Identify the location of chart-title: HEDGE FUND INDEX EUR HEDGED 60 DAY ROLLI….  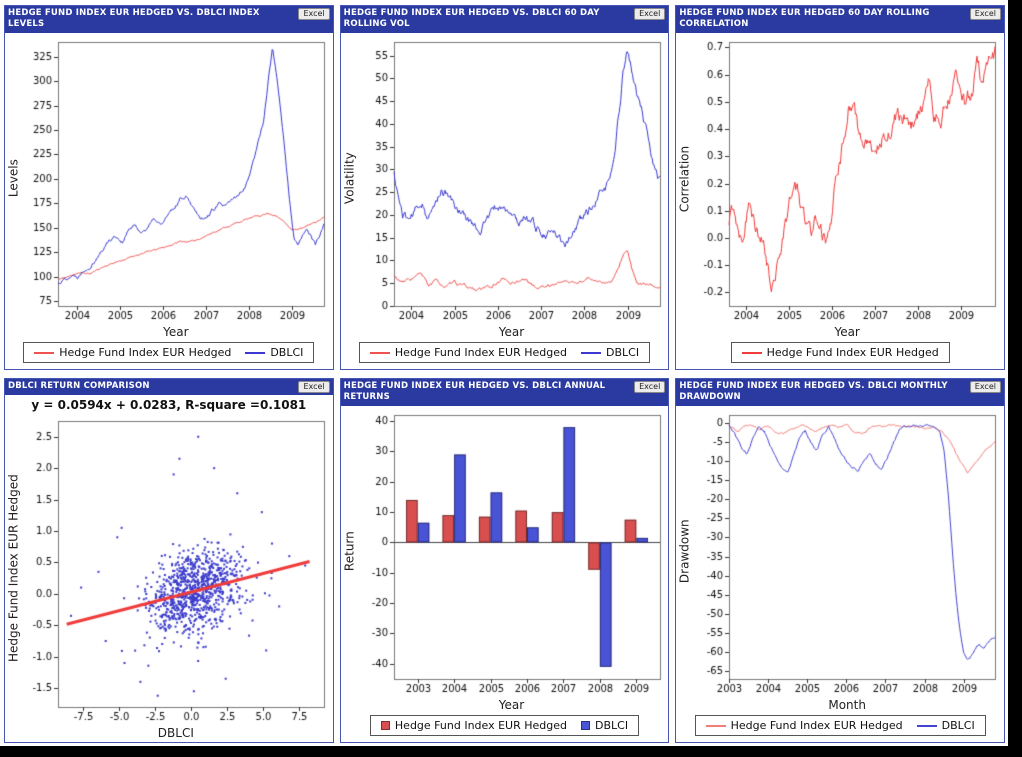
(804, 19).